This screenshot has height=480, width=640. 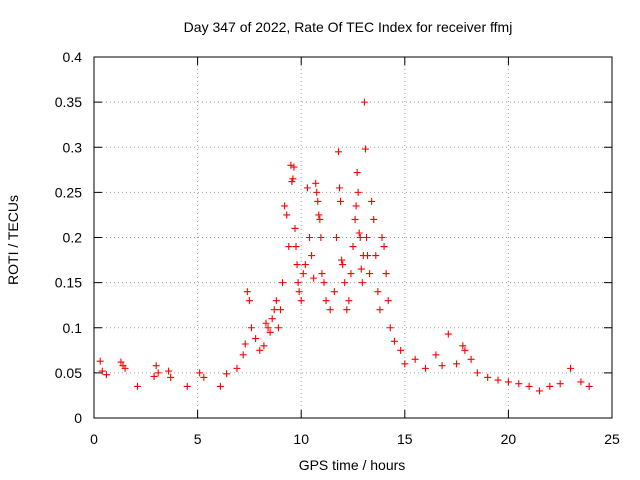 What do you see at coordinates (68, 373) in the screenshot?
I see `y-tick-label: 0.05` at bounding box center [68, 373].